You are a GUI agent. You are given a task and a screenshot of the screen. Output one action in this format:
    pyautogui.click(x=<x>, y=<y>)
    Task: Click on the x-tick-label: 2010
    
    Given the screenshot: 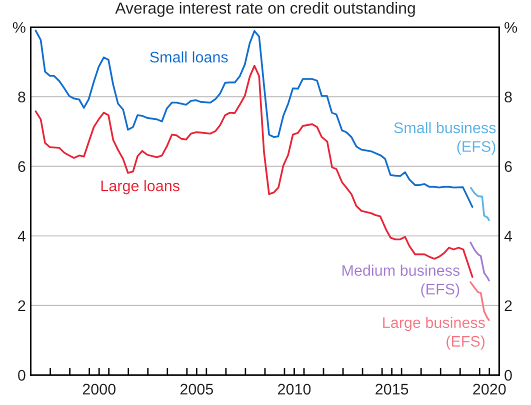 What is the action you would take?
    pyautogui.click(x=294, y=389)
    